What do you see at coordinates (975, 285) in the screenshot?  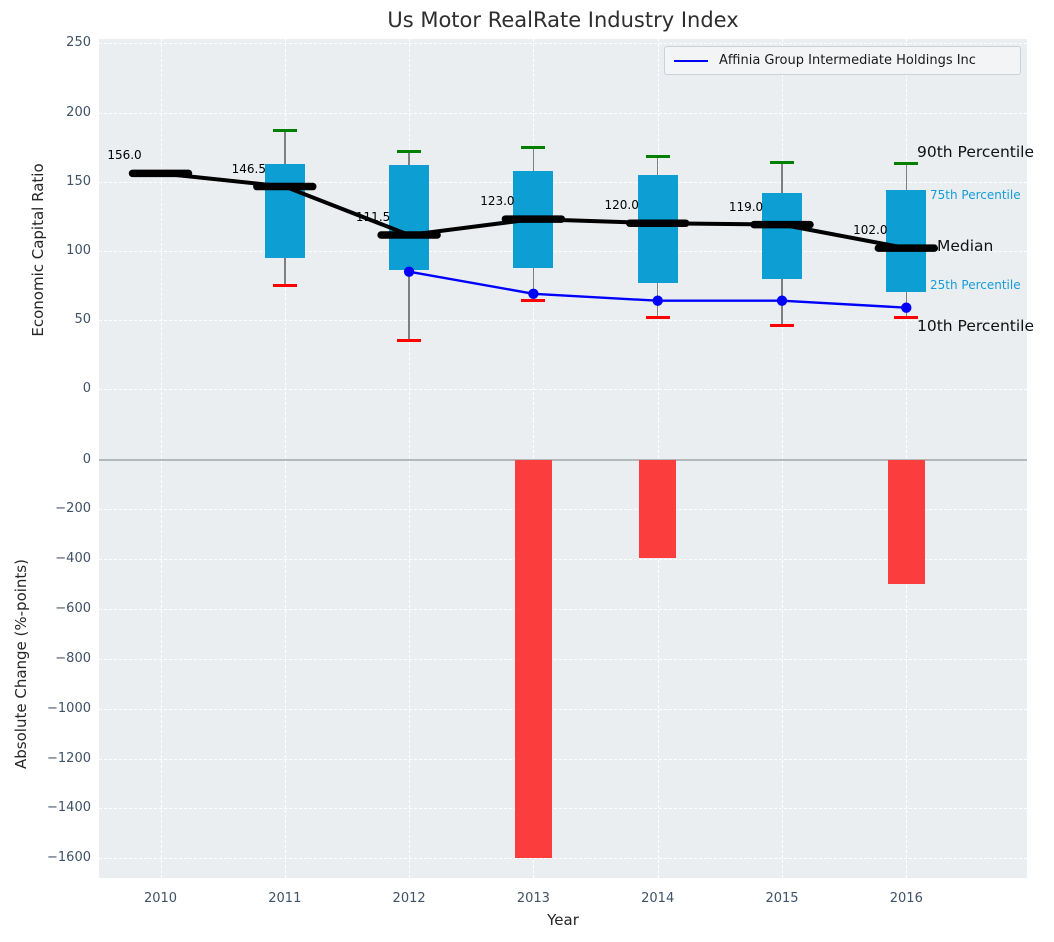 I see `annotation-25th-percentile: 25th Percentile` at bounding box center [975, 285].